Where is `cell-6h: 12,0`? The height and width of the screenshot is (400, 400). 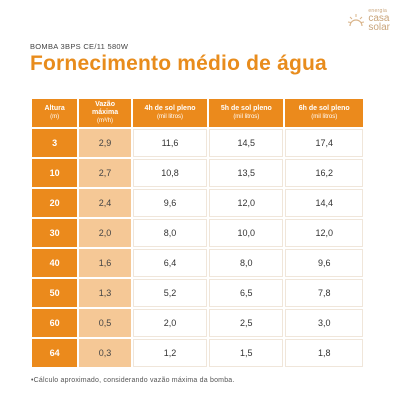
cell-6h: 12,0 is located at coordinates (324, 233).